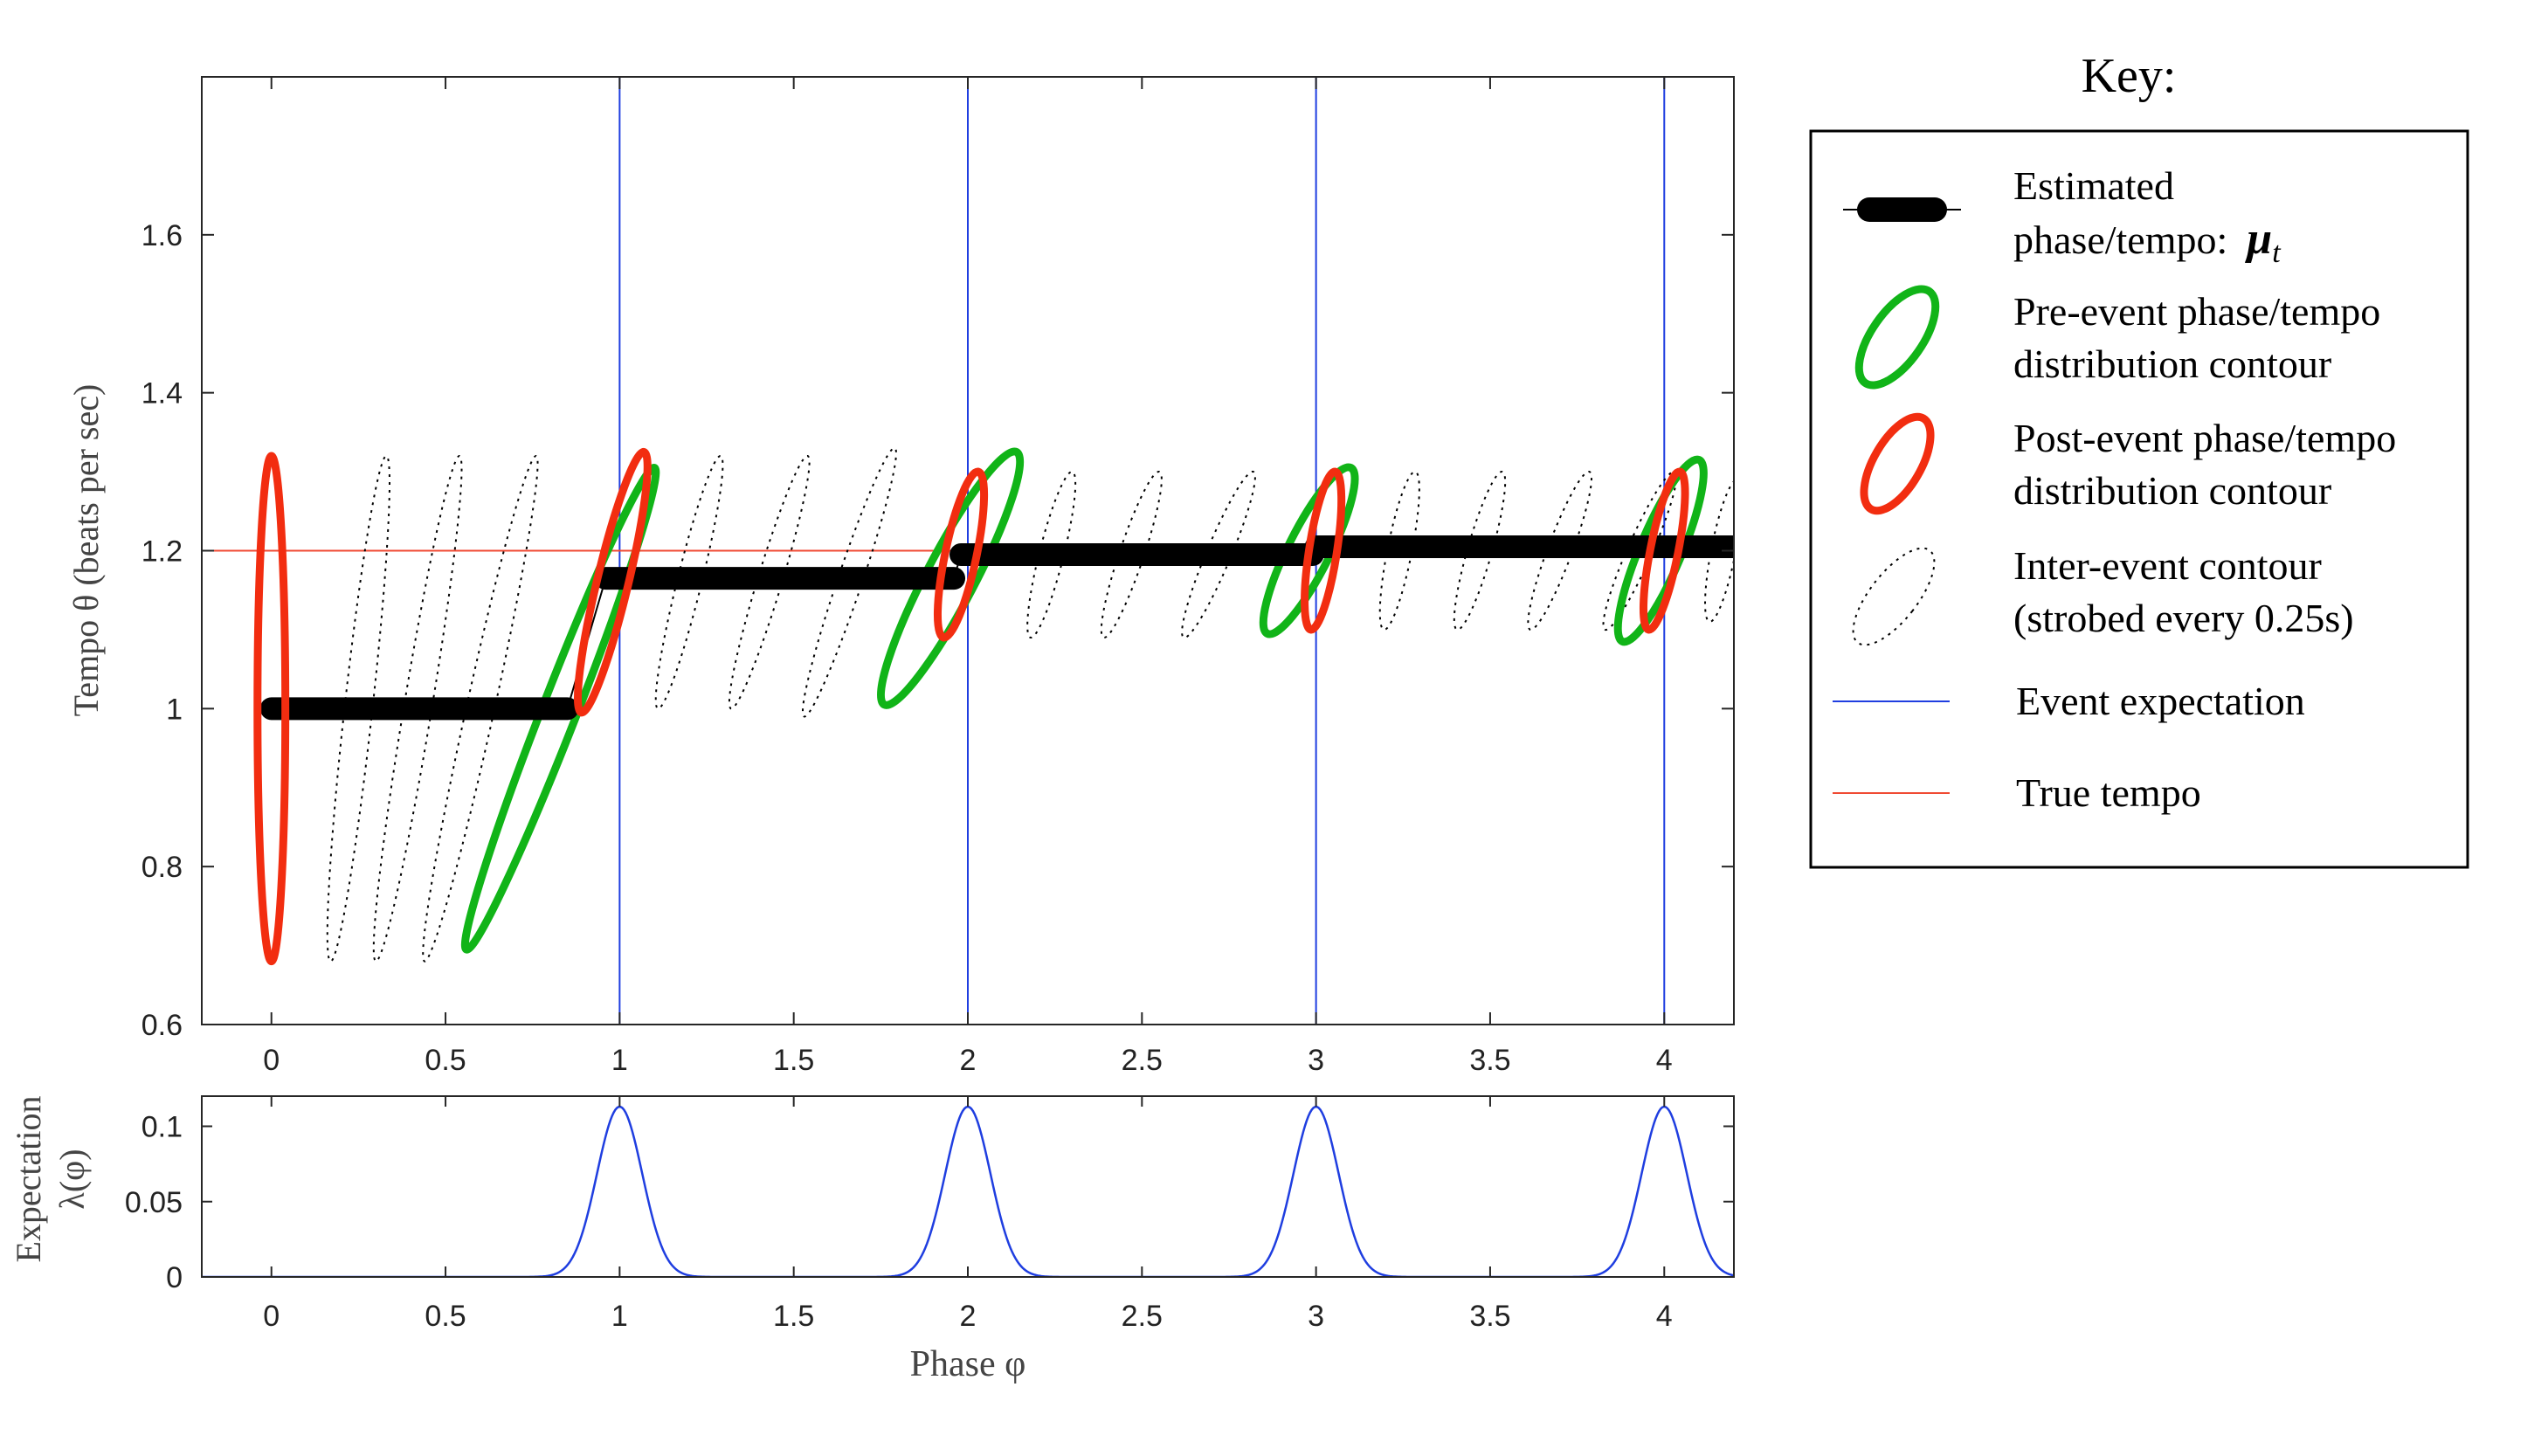 The height and width of the screenshot is (1456, 2548). What do you see at coordinates (794, 1060) in the screenshot?
I see `main-x-tick-label: 1.5` at bounding box center [794, 1060].